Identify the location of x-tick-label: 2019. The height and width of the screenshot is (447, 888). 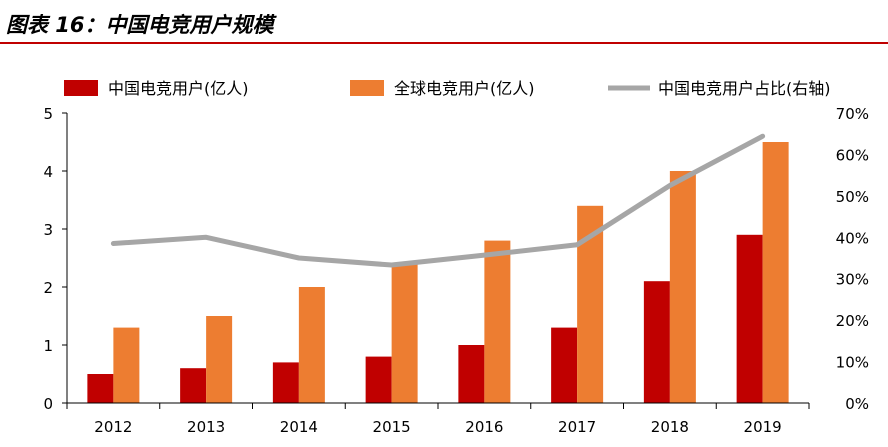
(763, 427).